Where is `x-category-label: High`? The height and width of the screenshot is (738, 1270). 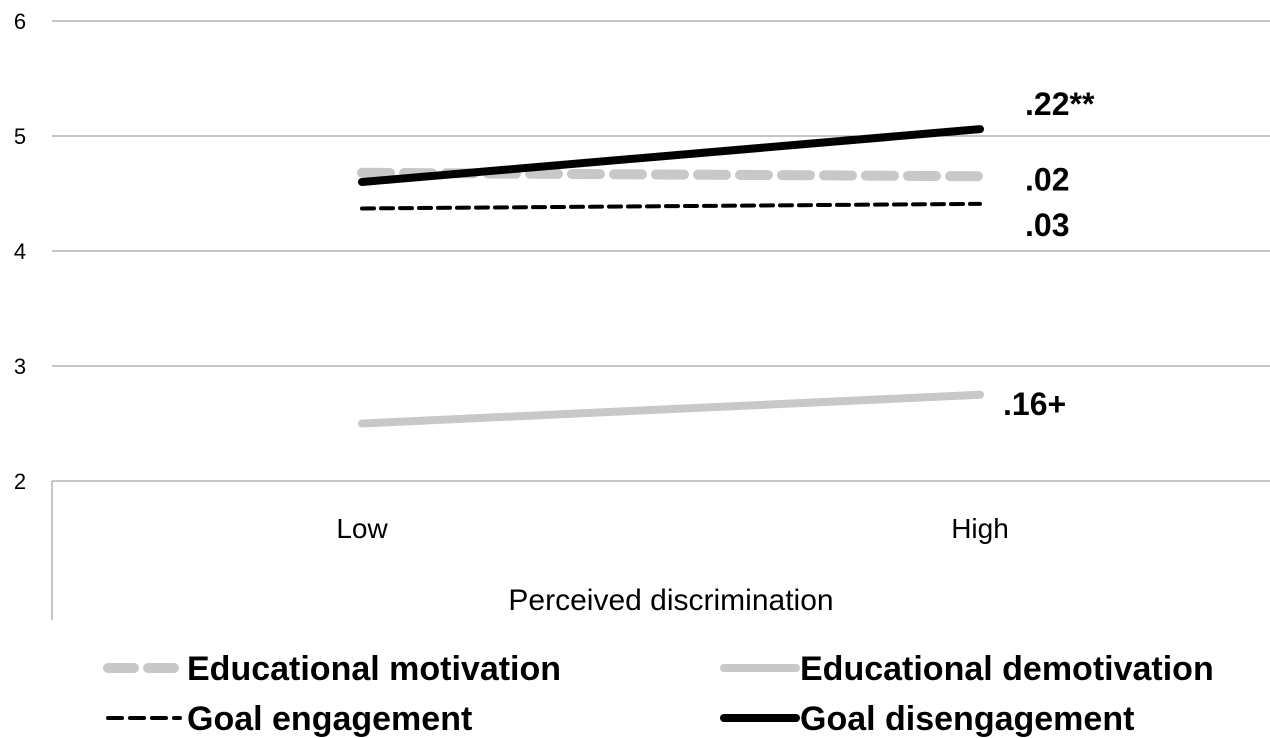 x-category-label: High is located at coordinates (980, 528).